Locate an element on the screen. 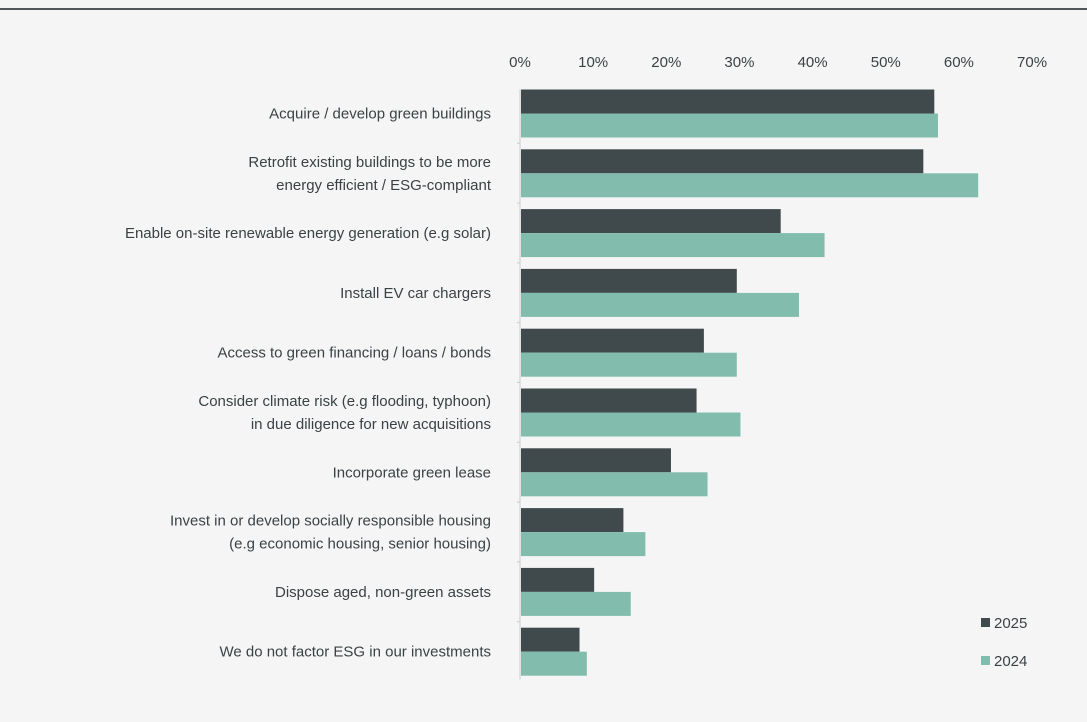 The width and height of the screenshot is (1087, 722). top-rule is located at coordinates (543, 9).